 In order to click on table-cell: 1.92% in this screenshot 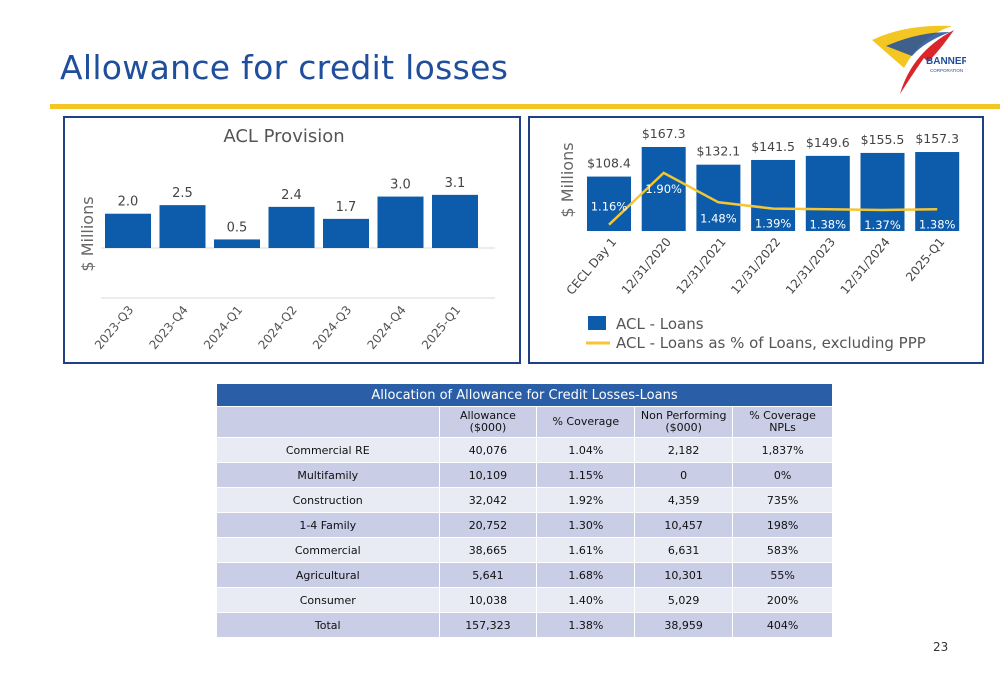, I will do `click(586, 500)`.